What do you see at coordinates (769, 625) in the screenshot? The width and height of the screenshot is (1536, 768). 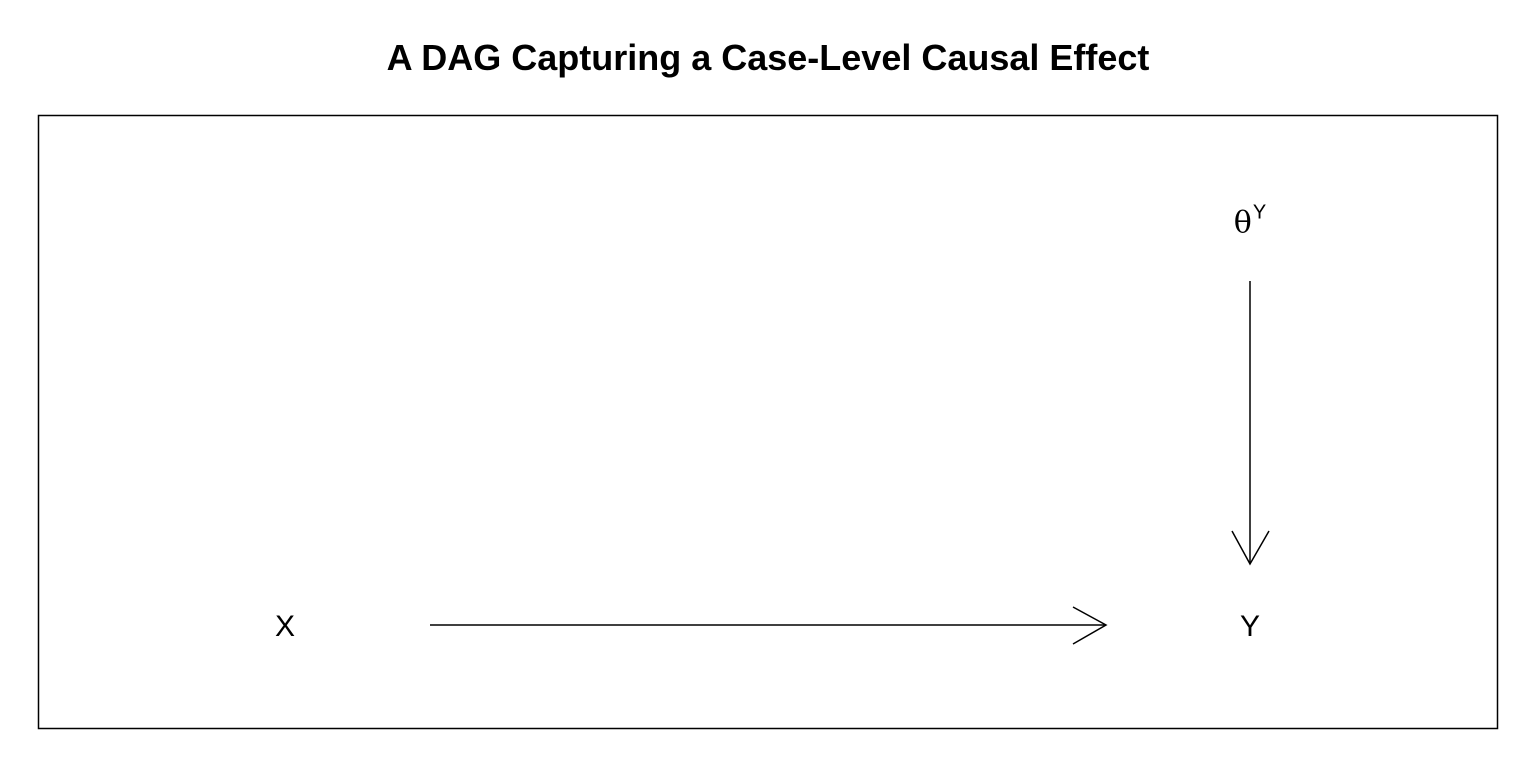 I see `edge-x-to-y` at bounding box center [769, 625].